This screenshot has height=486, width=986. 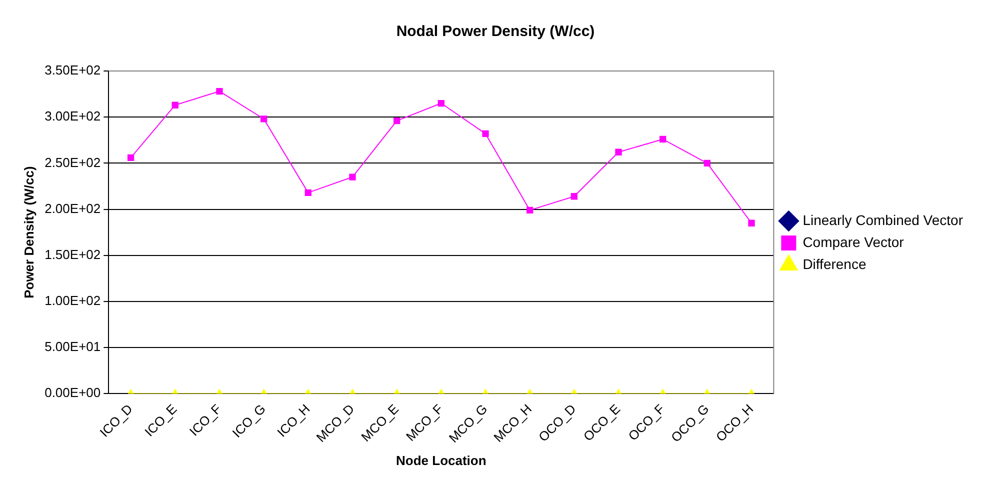 I want to click on y-tick-label: 3.50E+02, so click(x=72, y=70).